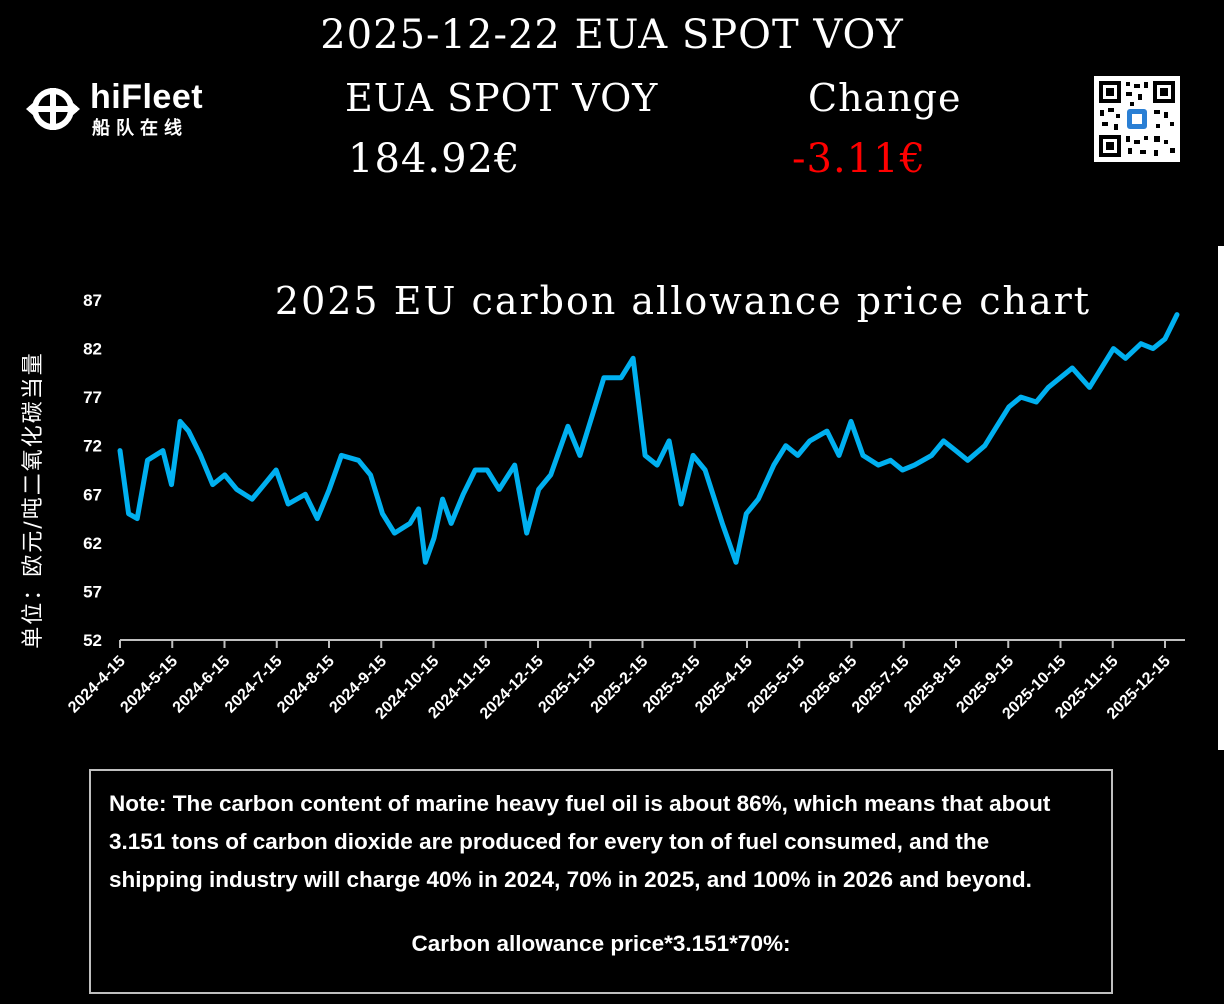  I want to click on y-axis-label: 单位：欧元/吨二氧化碳当量, so click(33, 499).